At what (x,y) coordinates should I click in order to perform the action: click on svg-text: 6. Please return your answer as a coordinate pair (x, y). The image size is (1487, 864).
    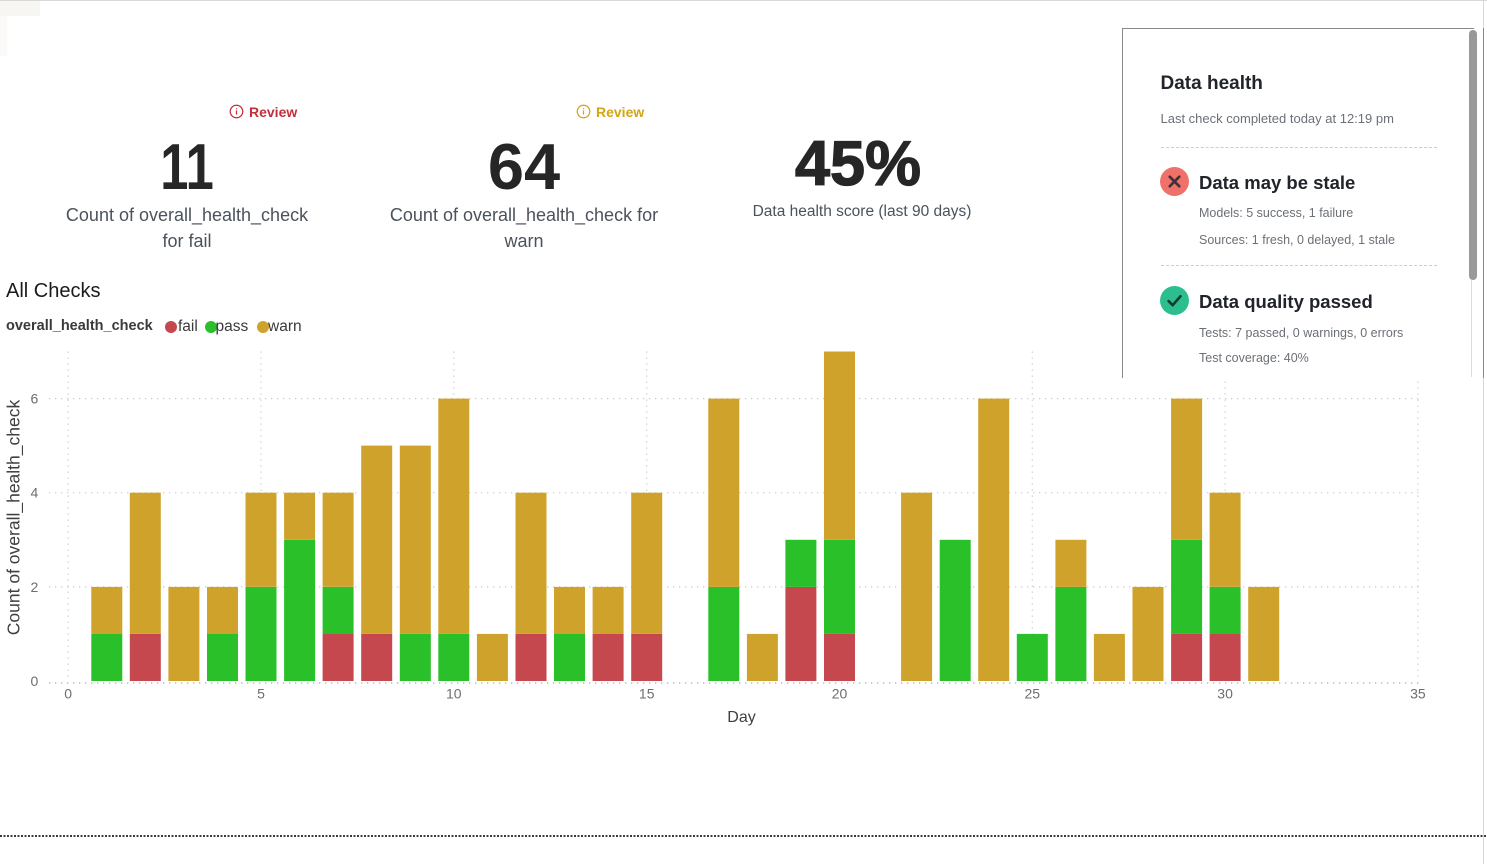
    Looking at the image, I should click on (35, 399).